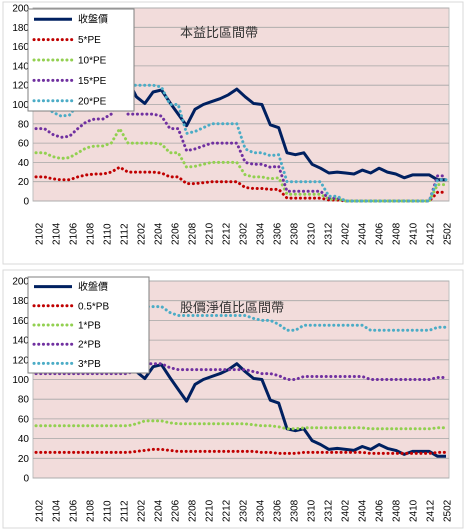  What do you see at coordinates (89, 345) in the screenshot?
I see `legend-label: 2*PB` at bounding box center [89, 345].